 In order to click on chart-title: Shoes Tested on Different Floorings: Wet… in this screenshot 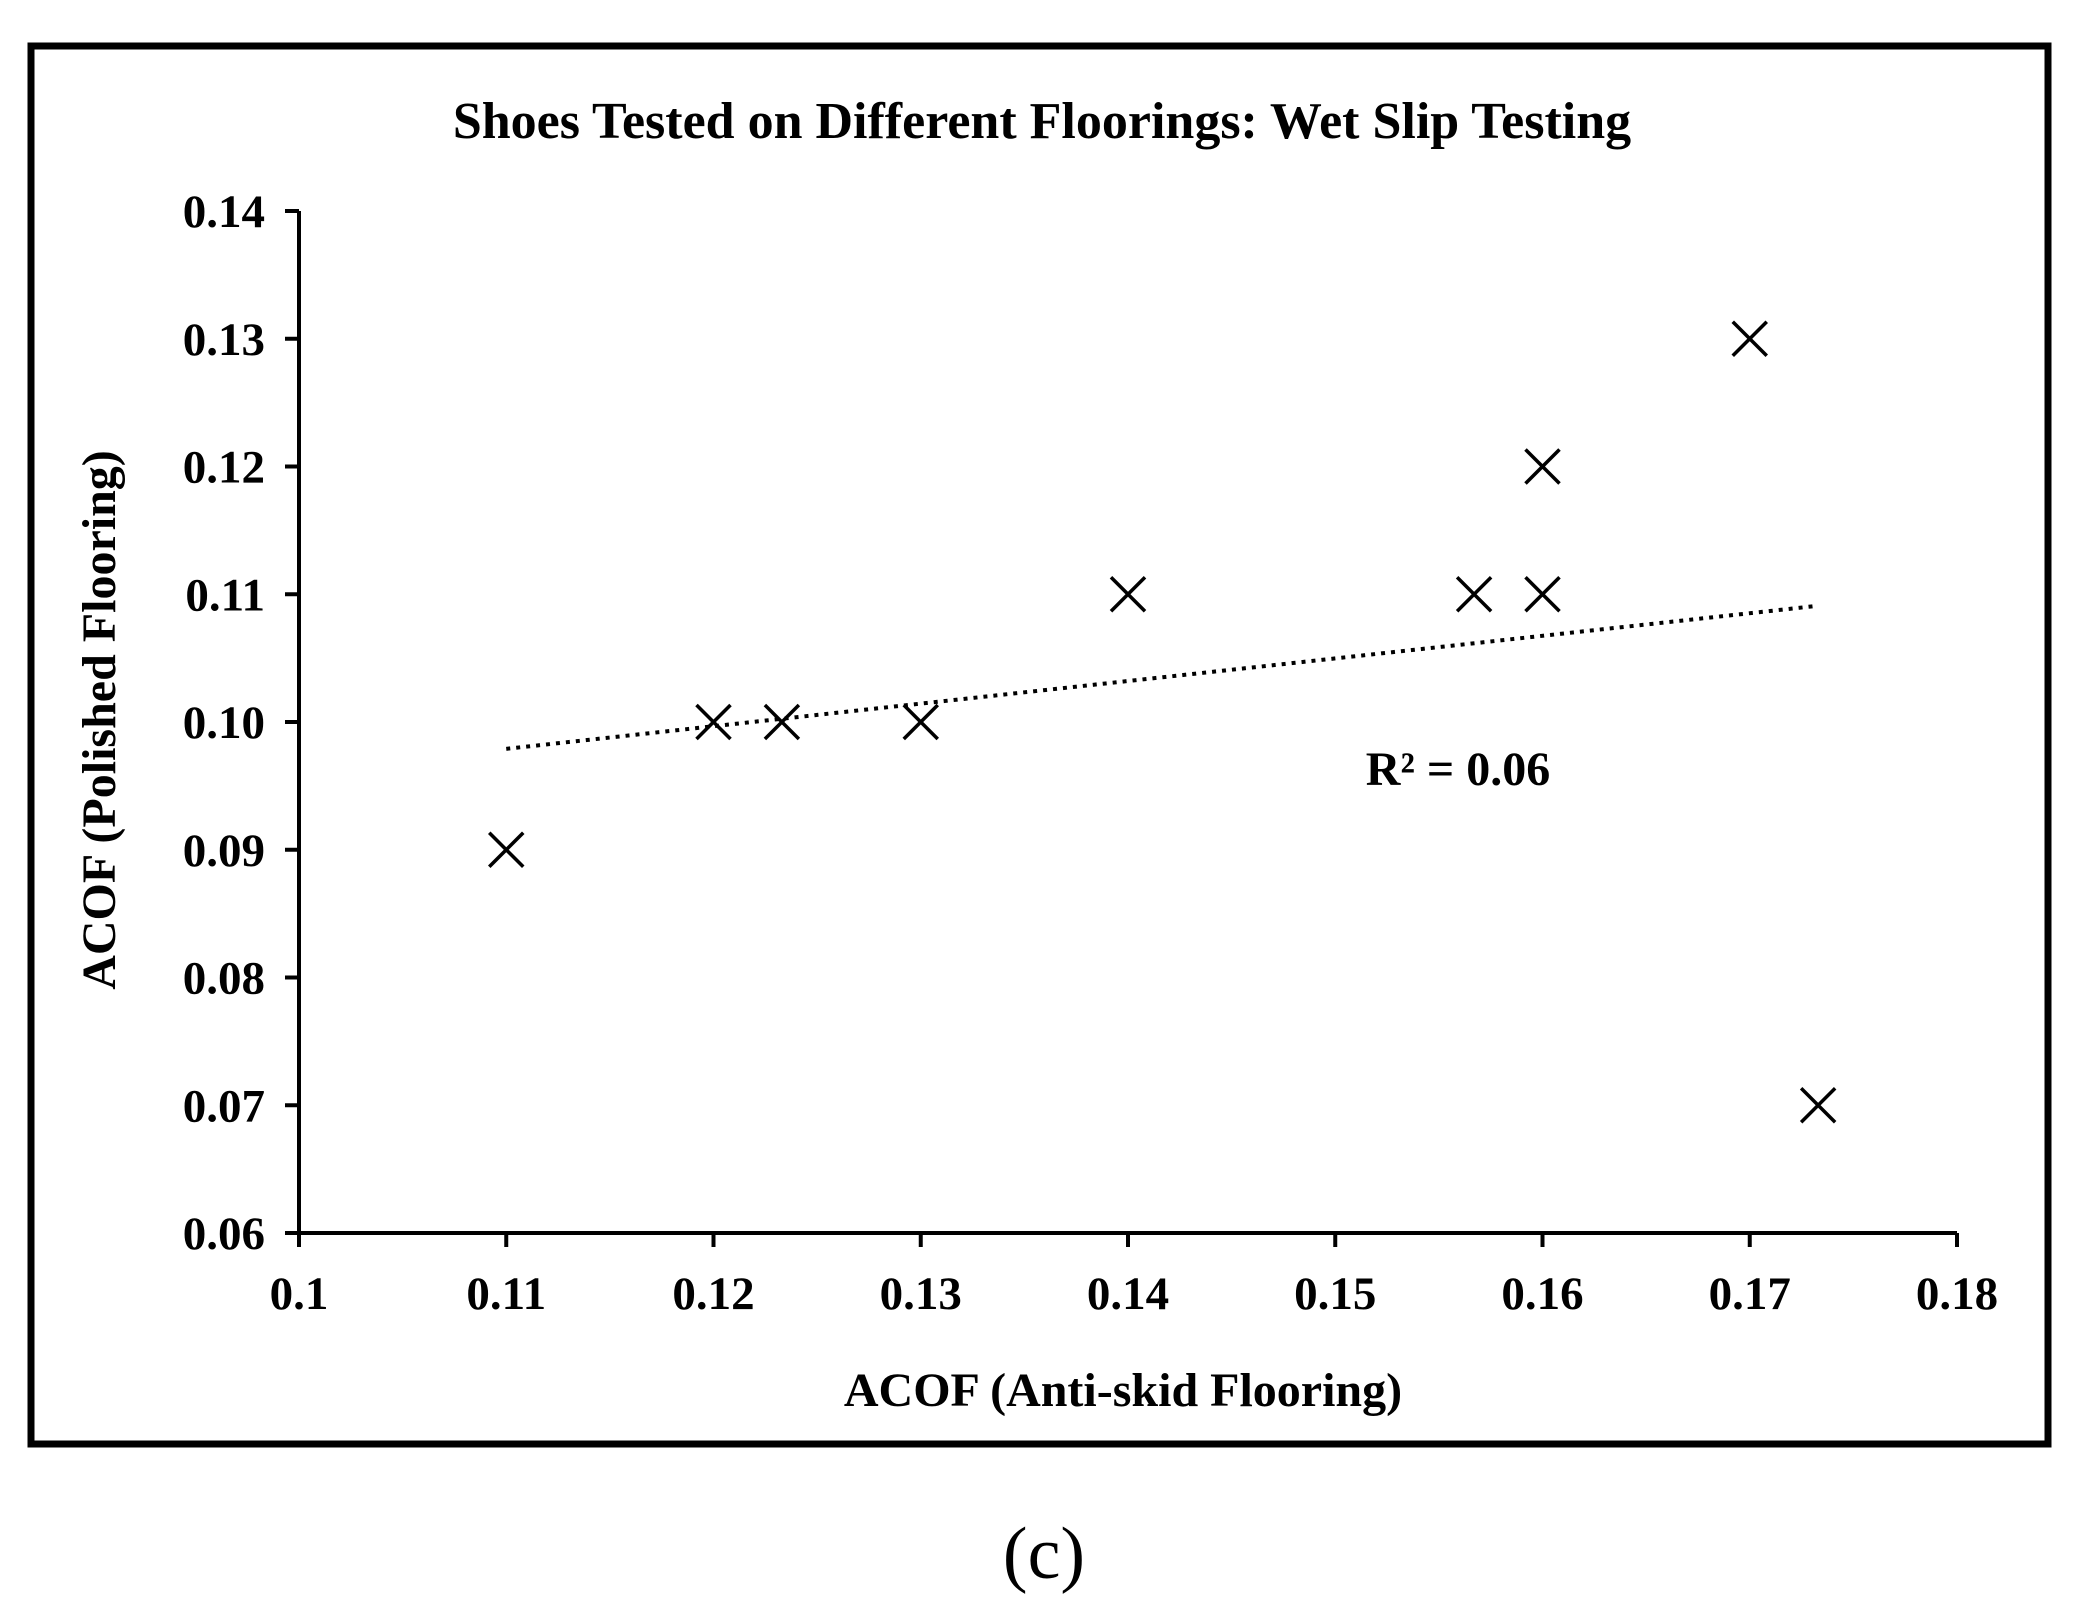, I will do `click(1042, 121)`.